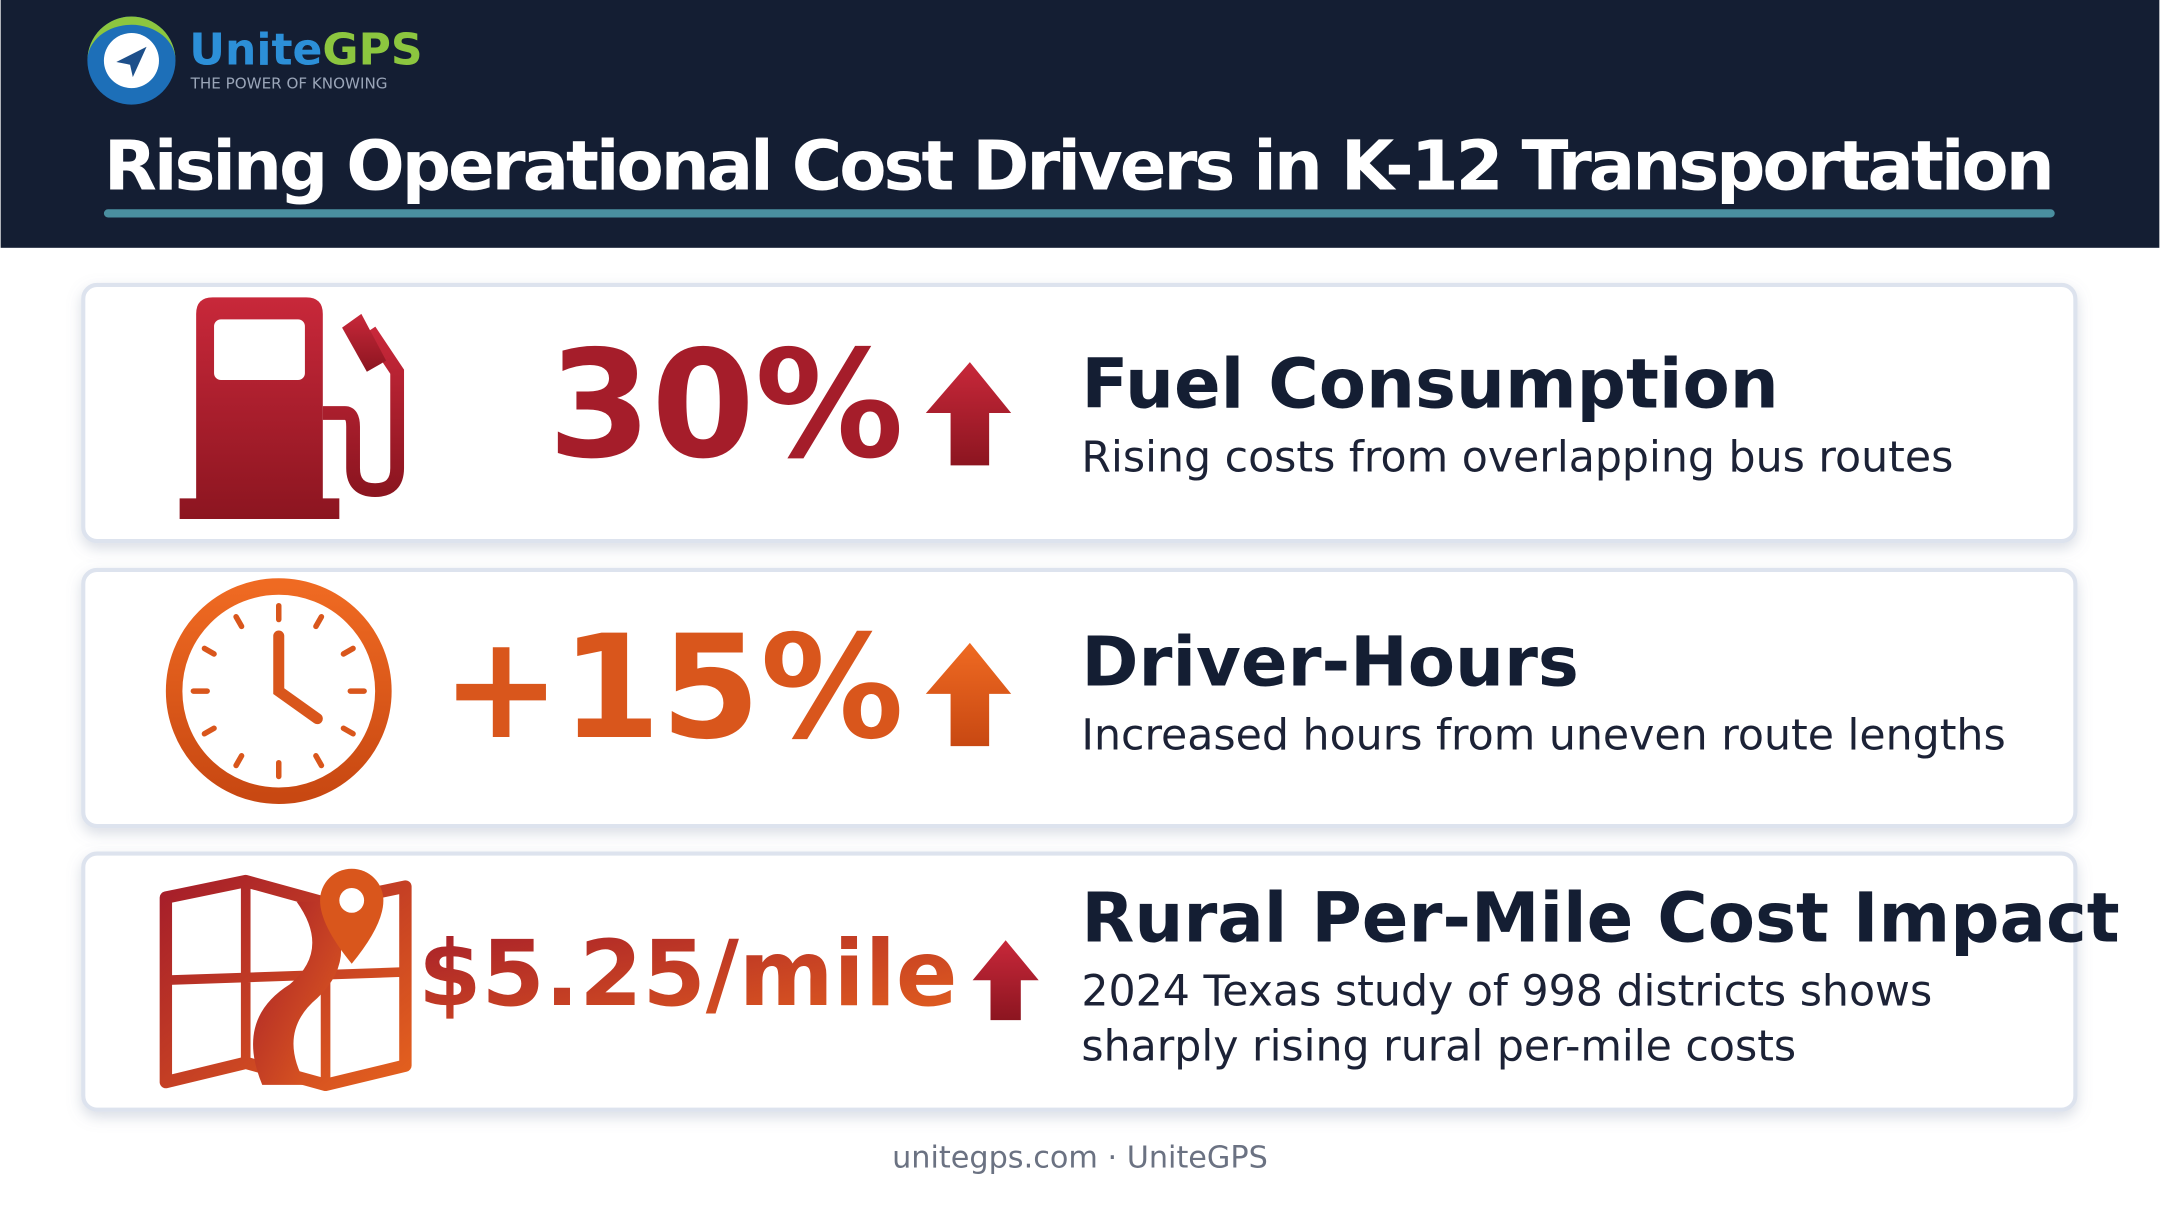 The height and width of the screenshot is (1206, 2160). I want to click on logo: UniteGPS THE POWER OF KNOWING, so click(255, 60).